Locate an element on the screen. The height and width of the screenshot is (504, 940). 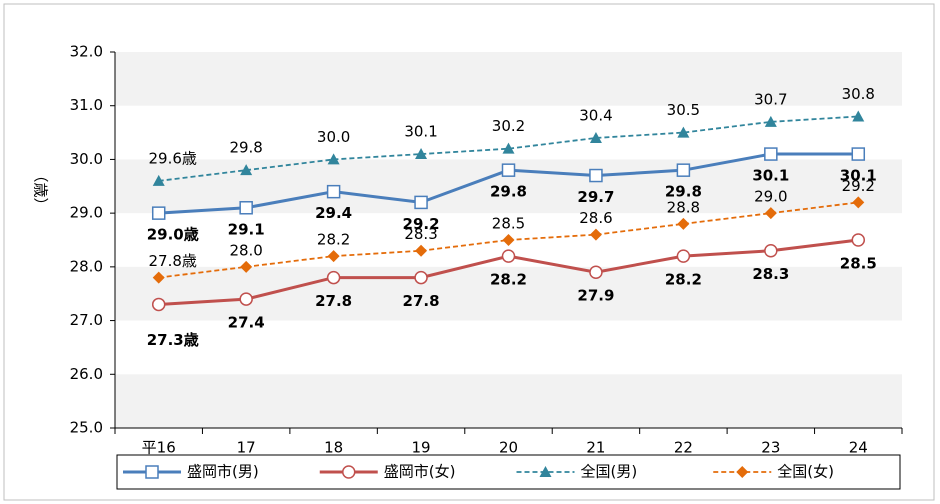
legend-item: 盛岡市(男) is located at coordinates (191, 472).